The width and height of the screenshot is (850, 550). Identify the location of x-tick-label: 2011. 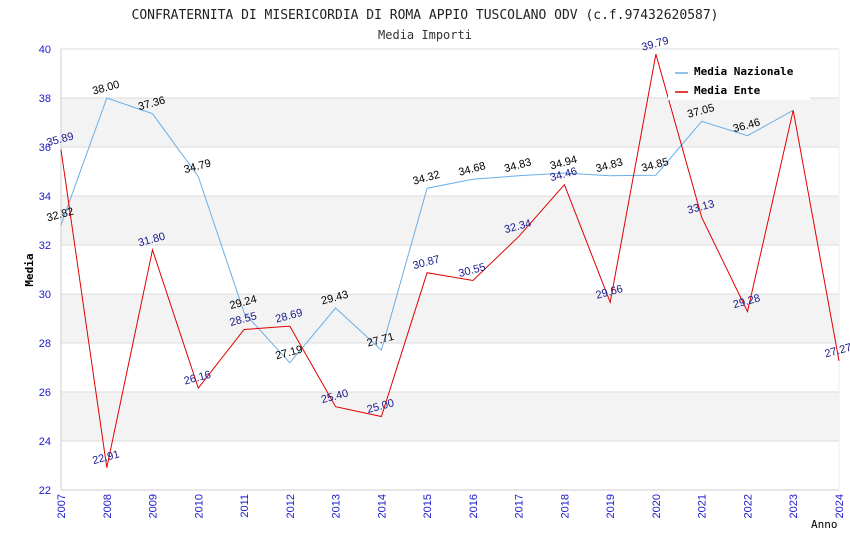
(245, 506).